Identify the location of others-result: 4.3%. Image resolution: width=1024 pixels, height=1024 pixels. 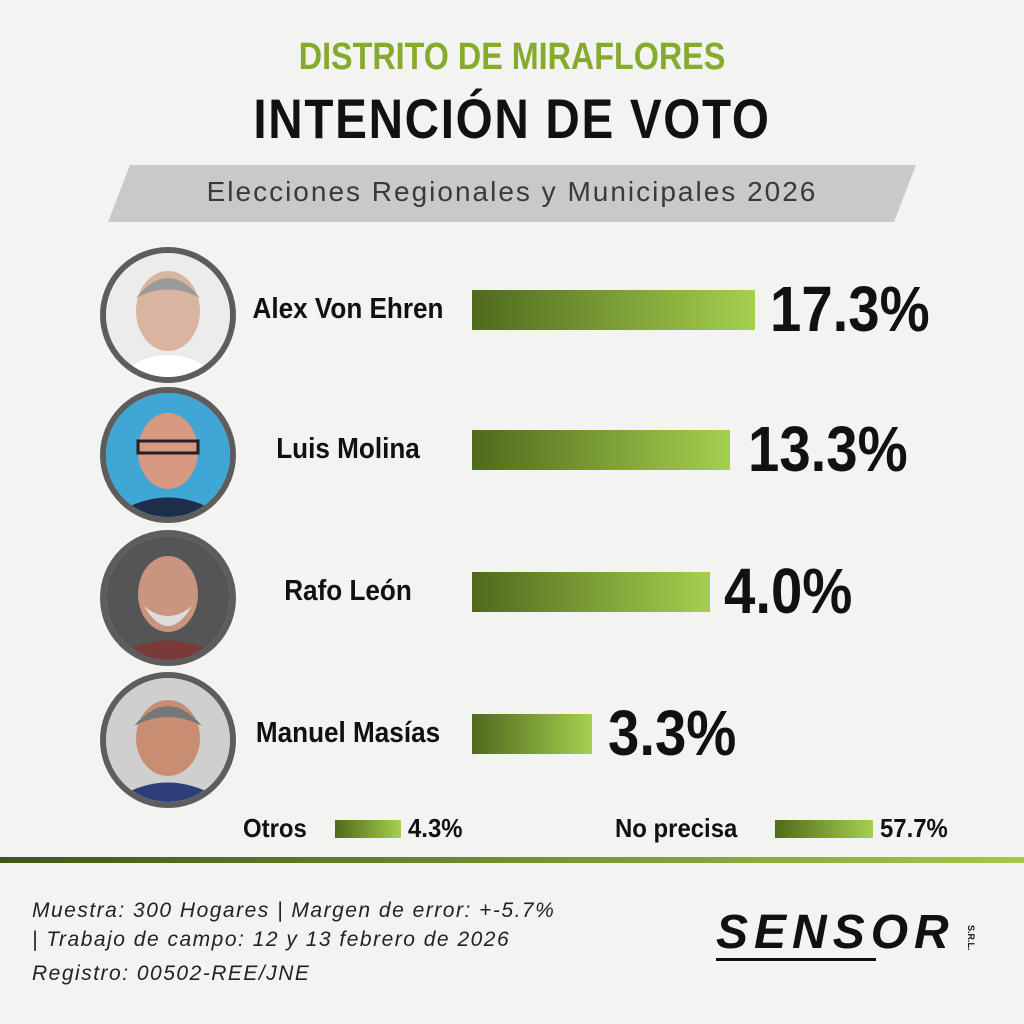
(435, 828).